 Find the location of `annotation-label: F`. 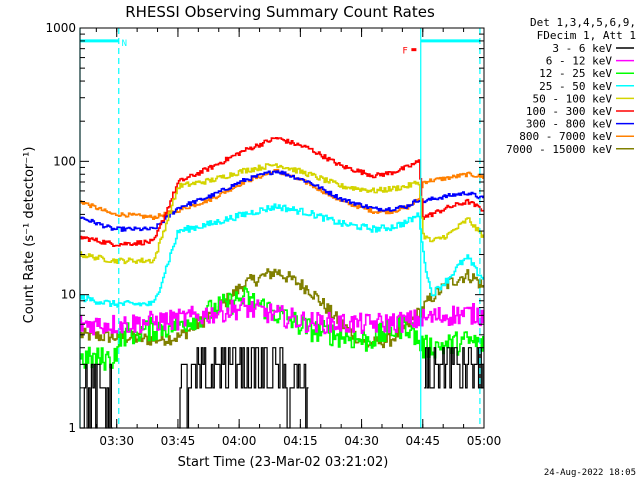

annotation-label: F is located at coordinates (404, 52).